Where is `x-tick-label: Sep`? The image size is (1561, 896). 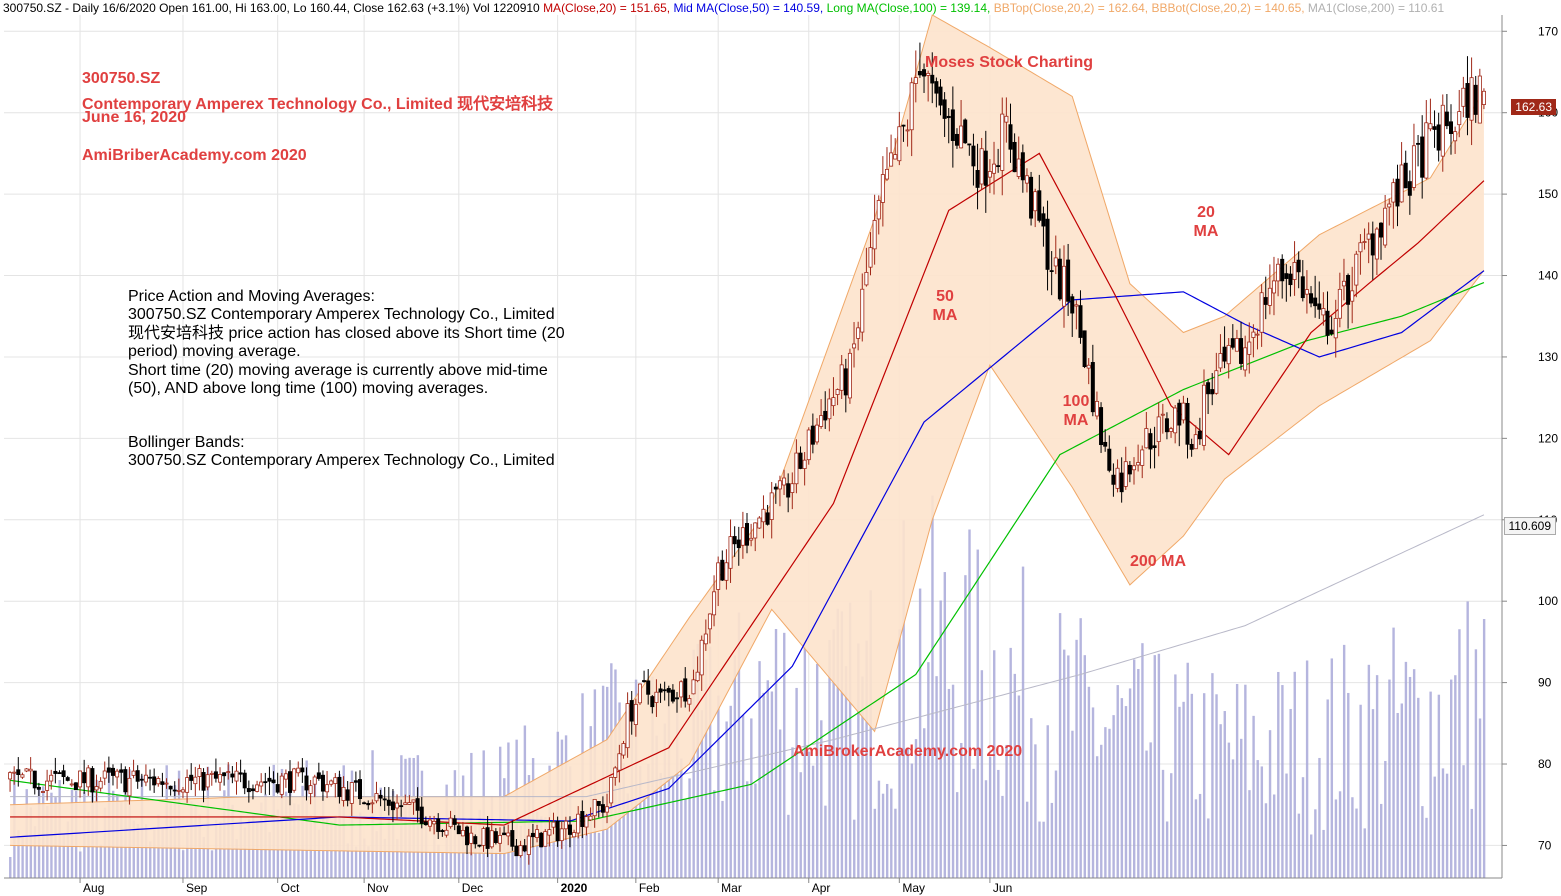
x-tick-label: Sep is located at coordinates (197, 888).